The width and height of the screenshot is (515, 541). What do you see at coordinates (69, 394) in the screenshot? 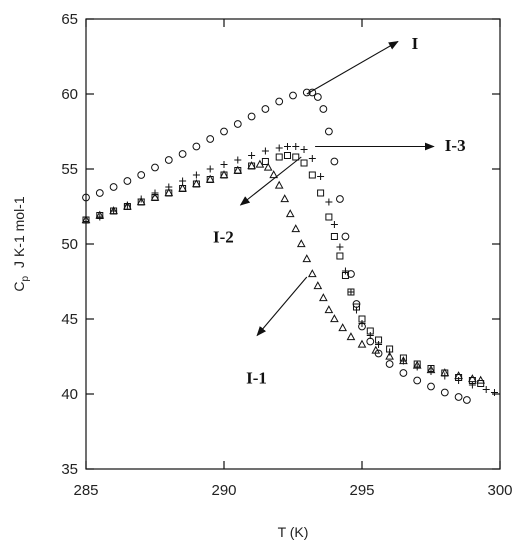
I see `y-tick-label: 40` at bounding box center [69, 394].